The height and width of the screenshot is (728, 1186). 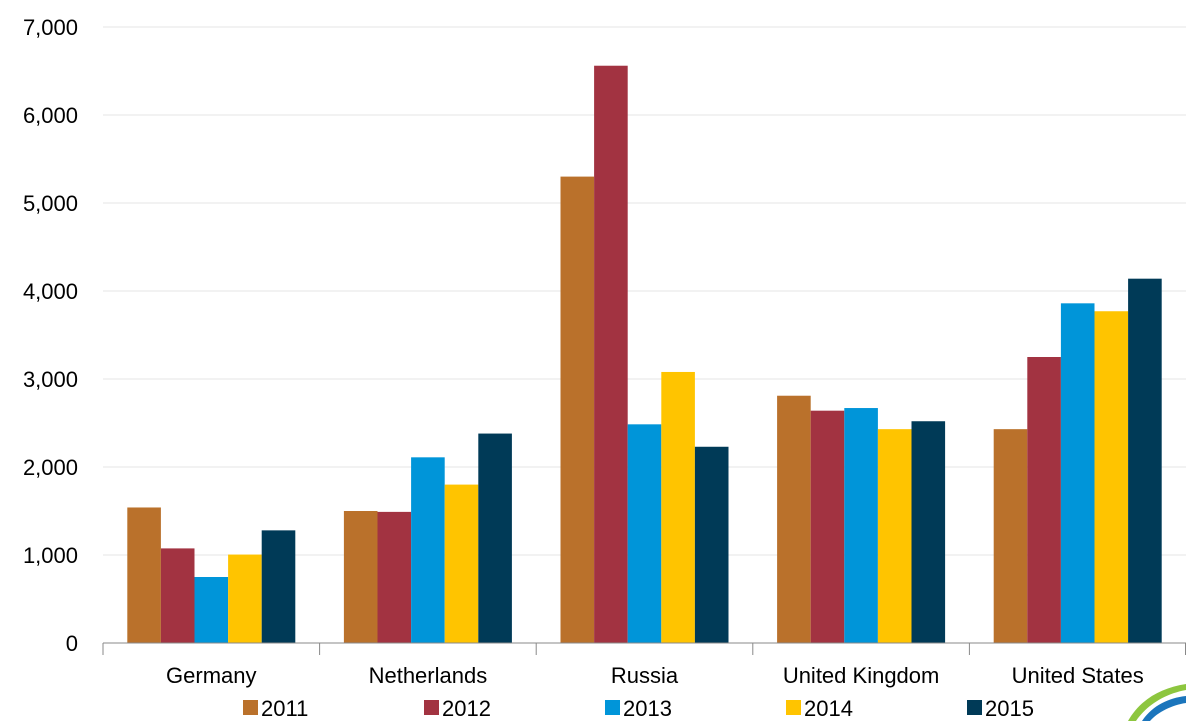 I want to click on bar-2013-united-kingdom, so click(x=861, y=525).